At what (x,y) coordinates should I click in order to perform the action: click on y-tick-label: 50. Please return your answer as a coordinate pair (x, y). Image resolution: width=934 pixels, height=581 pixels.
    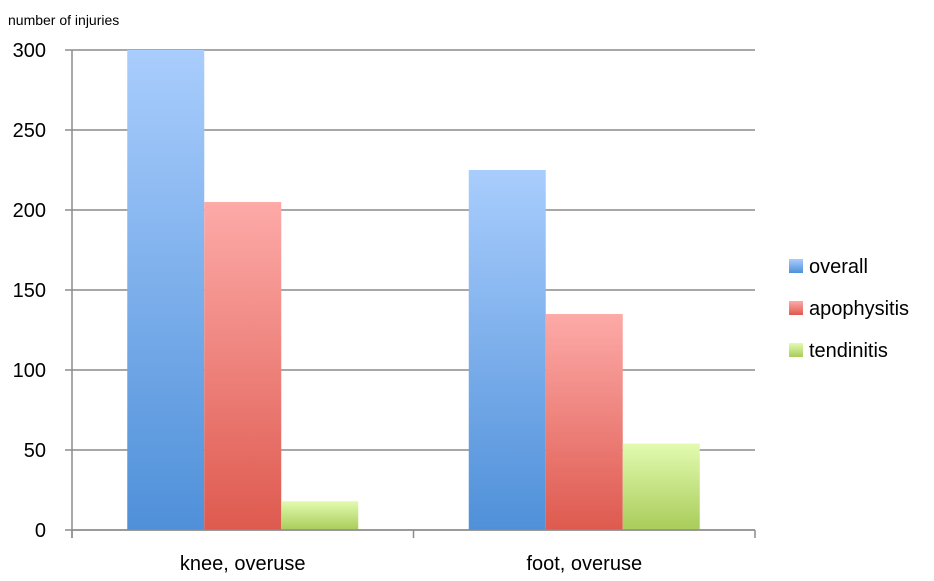
    Looking at the image, I should click on (35, 451).